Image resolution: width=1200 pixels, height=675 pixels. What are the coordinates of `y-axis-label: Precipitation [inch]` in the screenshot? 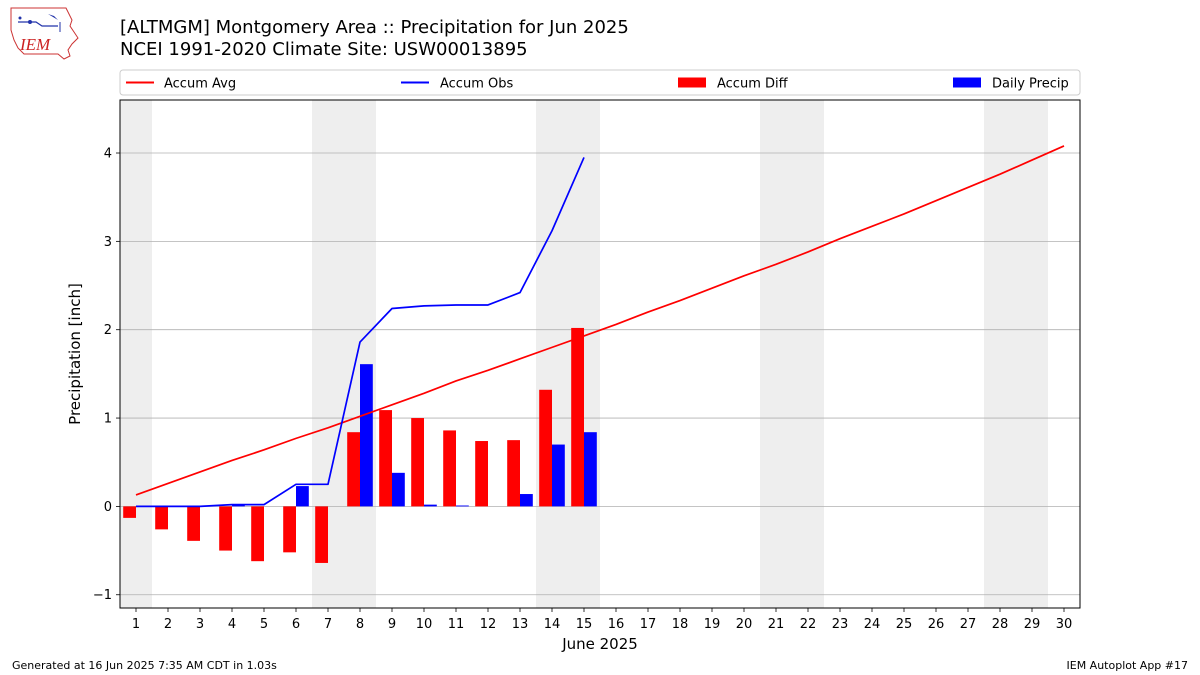 It's located at (75, 354).